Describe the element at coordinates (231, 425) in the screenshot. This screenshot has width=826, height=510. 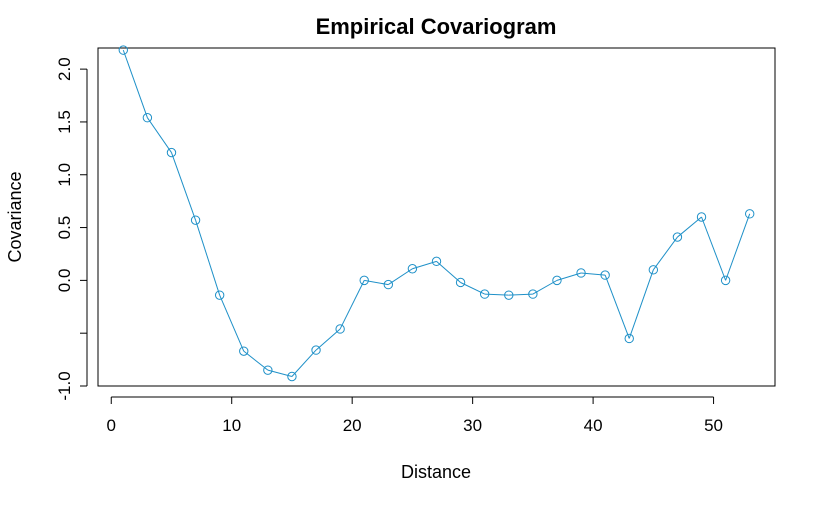
I see `x-tick-label: 10` at that location.